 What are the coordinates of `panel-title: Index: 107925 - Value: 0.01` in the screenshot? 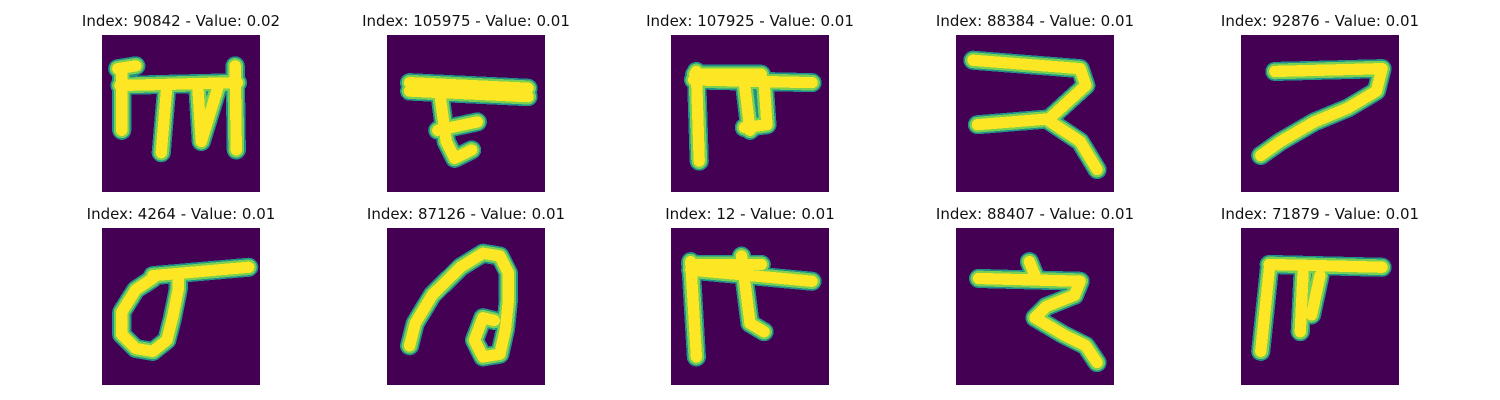 It's located at (750, 21).